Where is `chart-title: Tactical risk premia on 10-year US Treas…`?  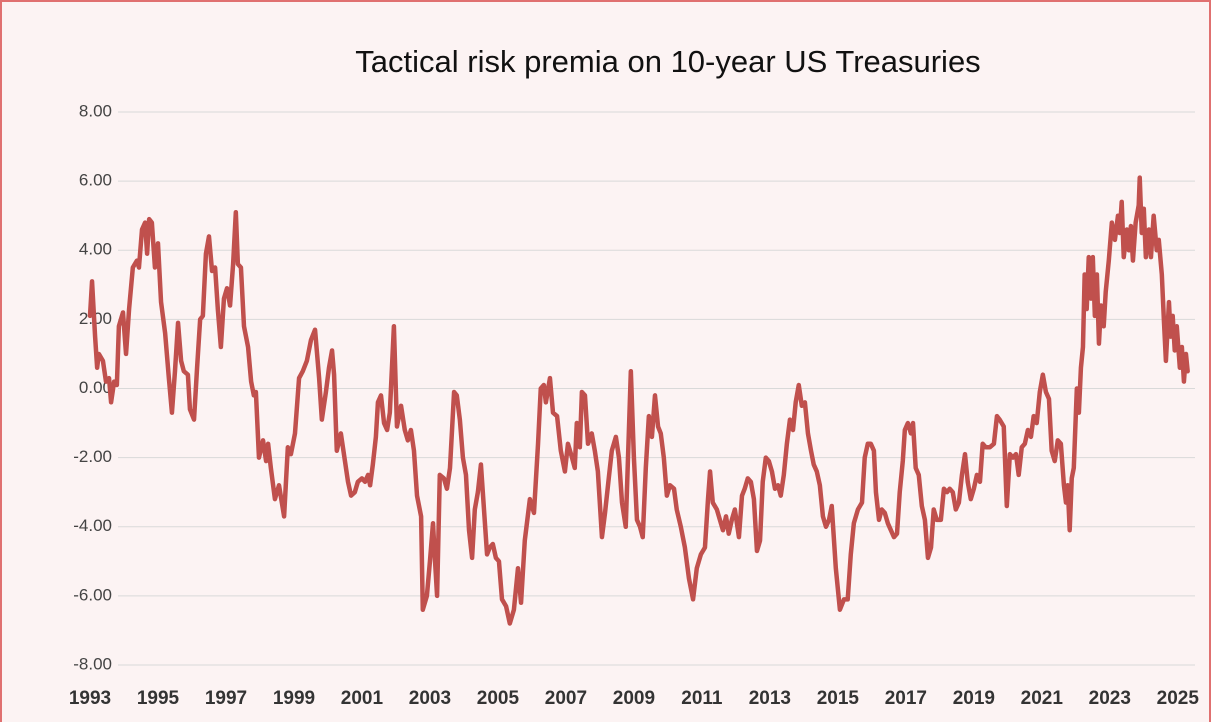
chart-title: Tactical risk premia on 10-year US Treas… is located at coordinates (667, 61).